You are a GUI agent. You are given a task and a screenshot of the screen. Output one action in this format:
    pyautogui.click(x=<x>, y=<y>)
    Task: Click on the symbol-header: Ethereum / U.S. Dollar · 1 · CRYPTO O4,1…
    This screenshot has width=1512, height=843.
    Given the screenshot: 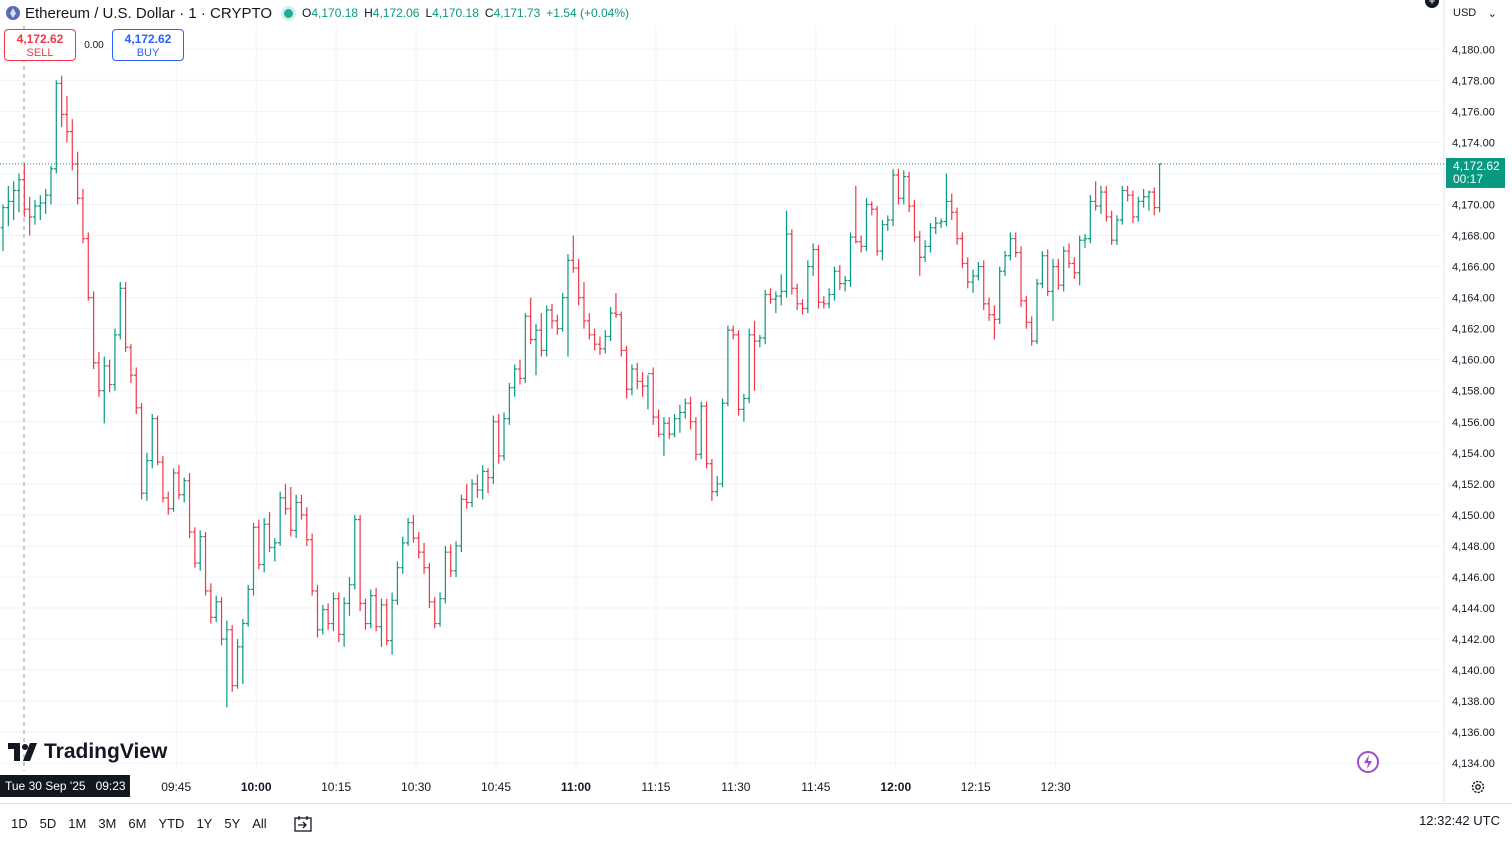 What is the action you would take?
    pyautogui.click(x=314, y=13)
    